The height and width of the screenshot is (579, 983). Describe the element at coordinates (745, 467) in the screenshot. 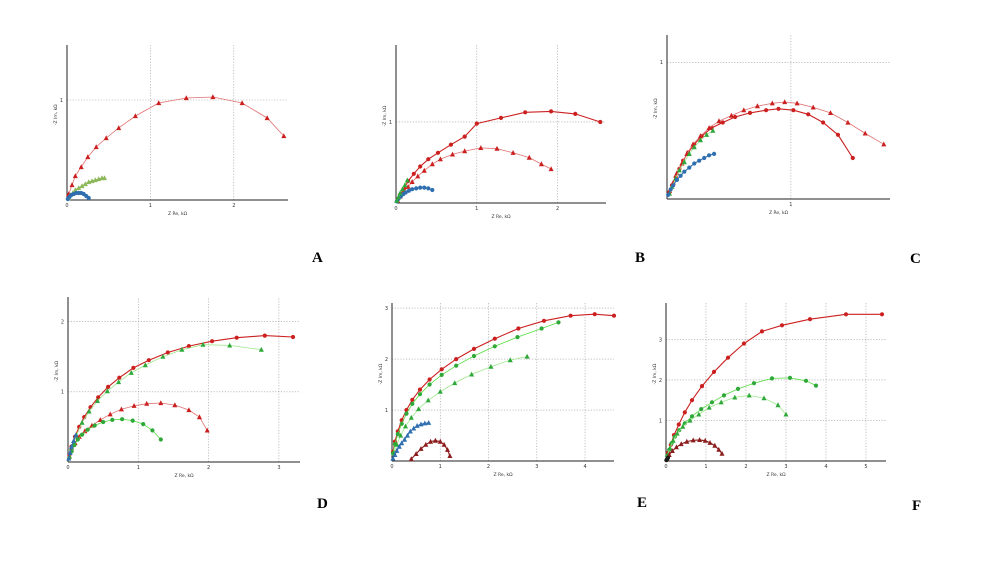

I see `x-tick-label: 2` at that location.